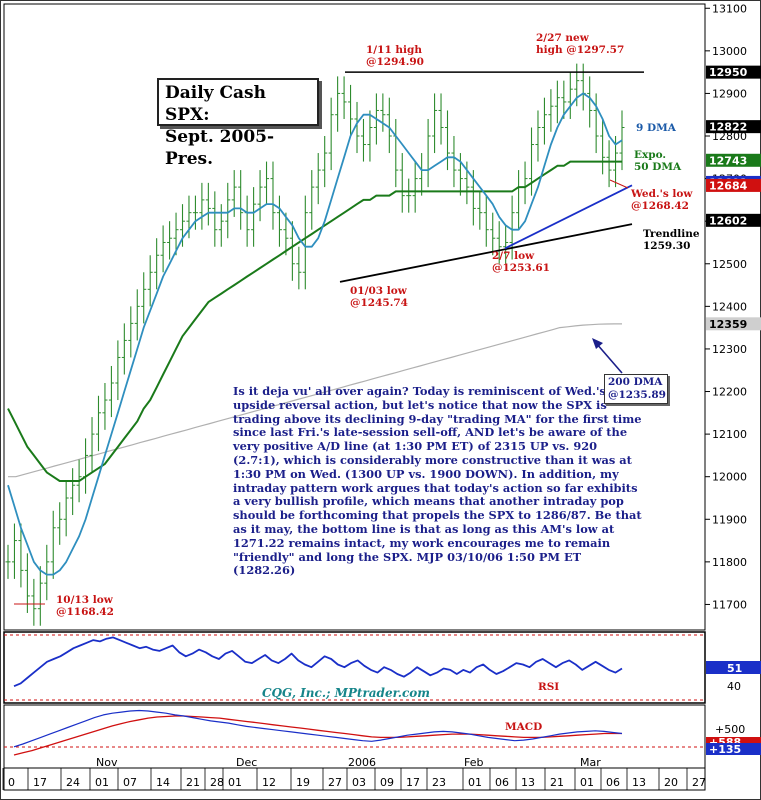 Image resolution: width=761 pixels, height=800 pixels. What do you see at coordinates (11, 782) in the screenshot?
I see `x-day-label: 0` at bounding box center [11, 782].